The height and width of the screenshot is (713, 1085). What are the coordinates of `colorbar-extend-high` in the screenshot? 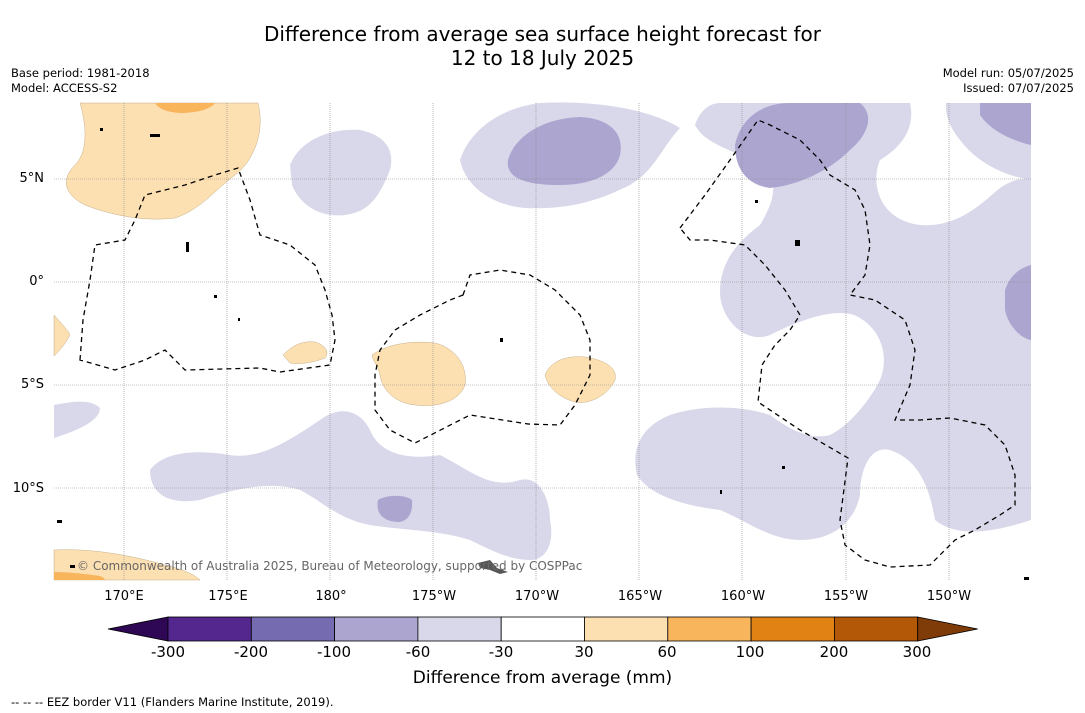 It's located at (947, 629).